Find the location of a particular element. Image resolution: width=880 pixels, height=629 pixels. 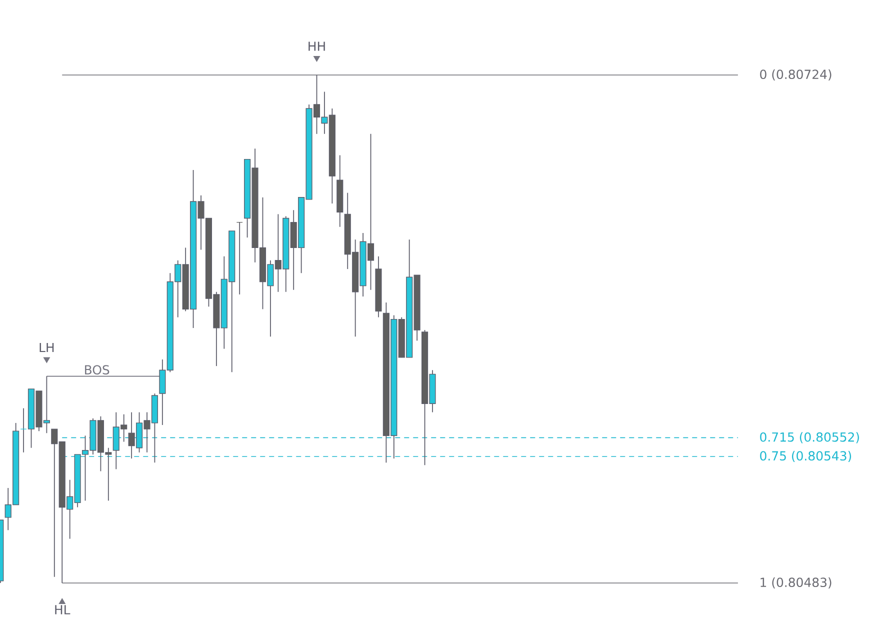

ref-line-label: BOS is located at coordinates (97, 370).